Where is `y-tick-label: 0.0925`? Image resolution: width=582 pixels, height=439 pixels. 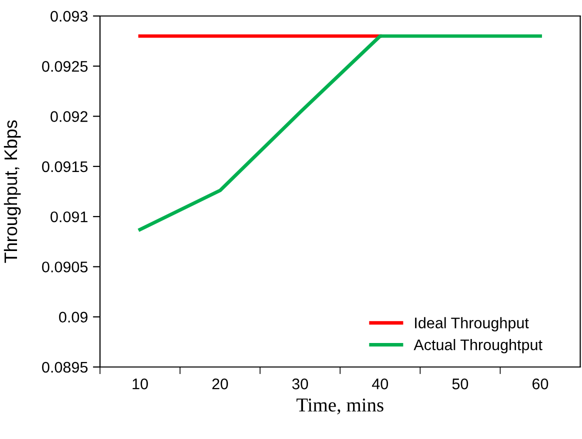 y-tick-label: 0.0925 is located at coordinates (65, 66).